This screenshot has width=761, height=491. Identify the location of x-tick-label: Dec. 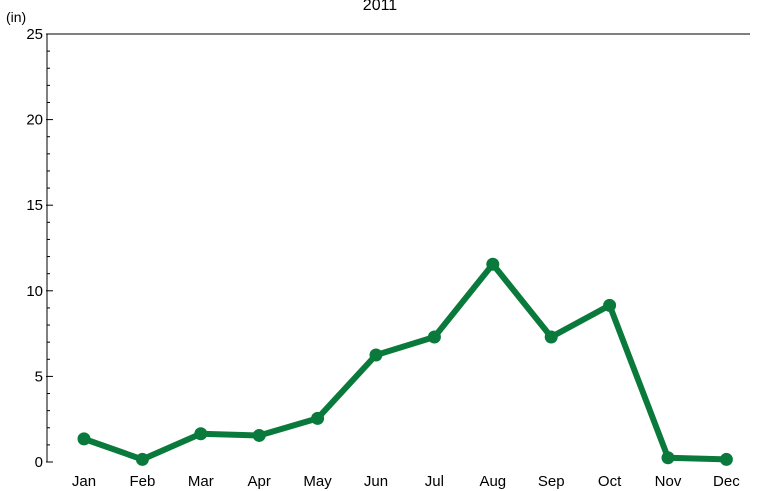
(726, 481).